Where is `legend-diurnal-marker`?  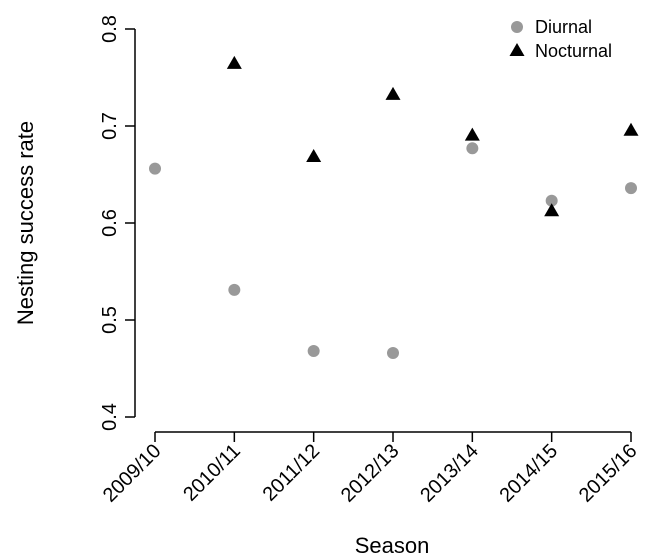
legend-diurnal-marker is located at coordinates (517, 27).